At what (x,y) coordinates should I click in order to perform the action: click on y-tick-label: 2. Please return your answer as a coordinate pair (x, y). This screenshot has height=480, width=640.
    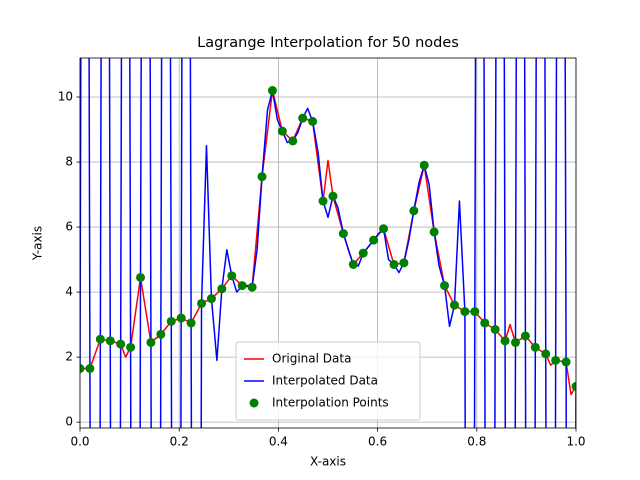
    Looking at the image, I should click on (69, 357).